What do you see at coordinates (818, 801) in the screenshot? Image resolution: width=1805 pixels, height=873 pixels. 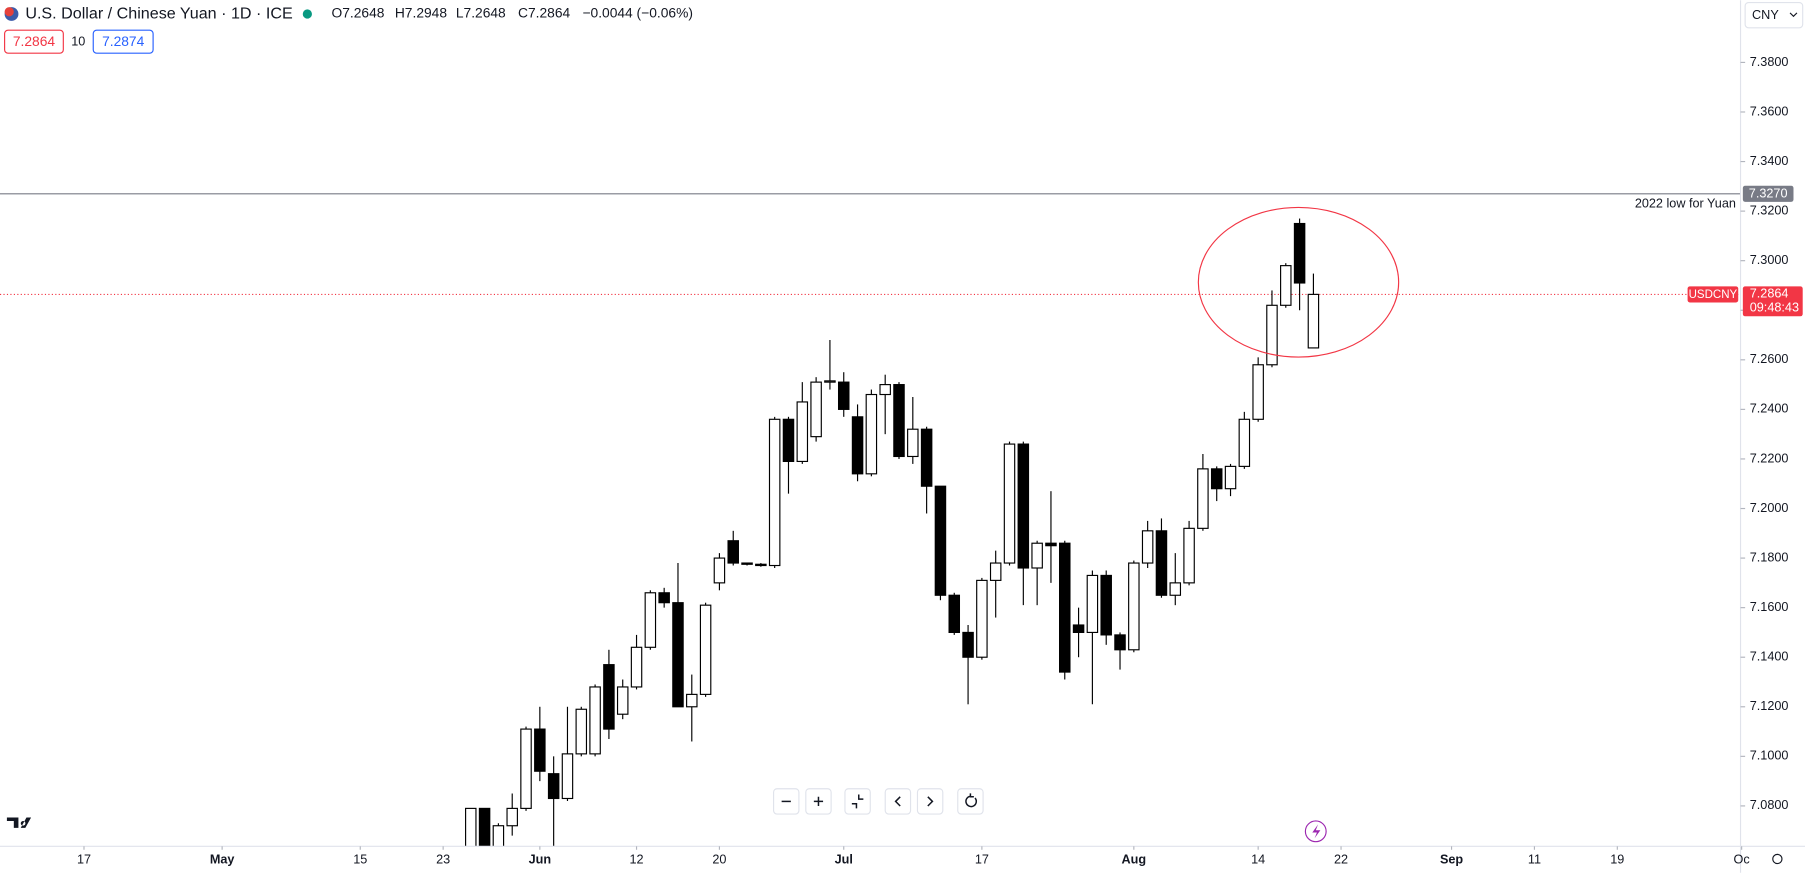 I see `plus-icon` at bounding box center [818, 801].